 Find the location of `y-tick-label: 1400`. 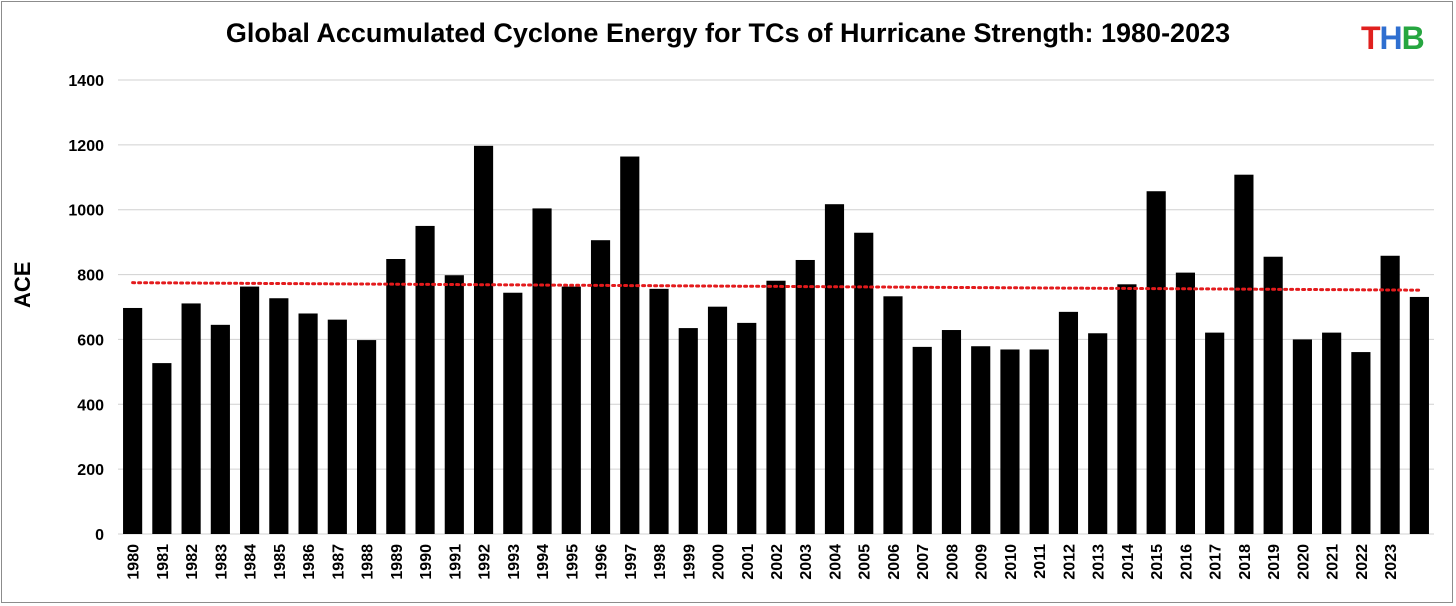

y-tick-label: 1400 is located at coordinates (86, 81).